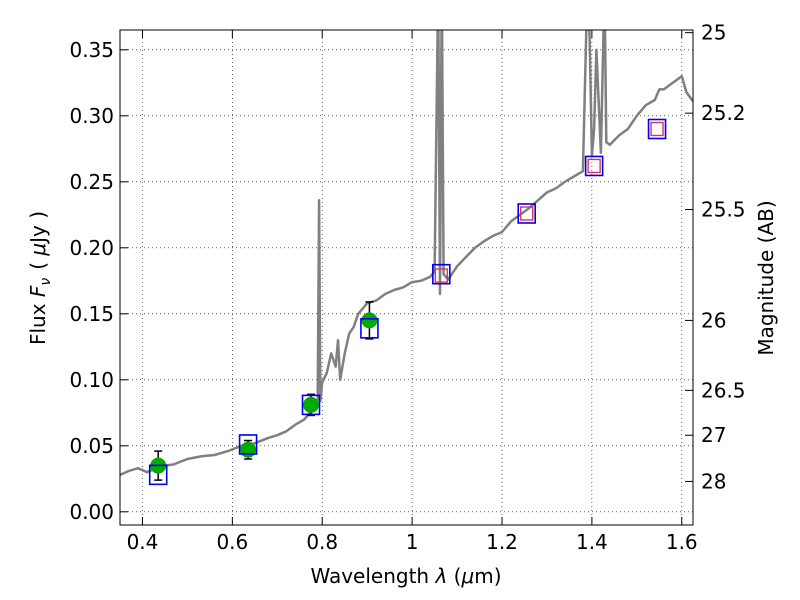 This screenshot has height=600, width=800. What do you see at coordinates (91, 314) in the screenshot?
I see `y-tick-label: 0.15` at bounding box center [91, 314].